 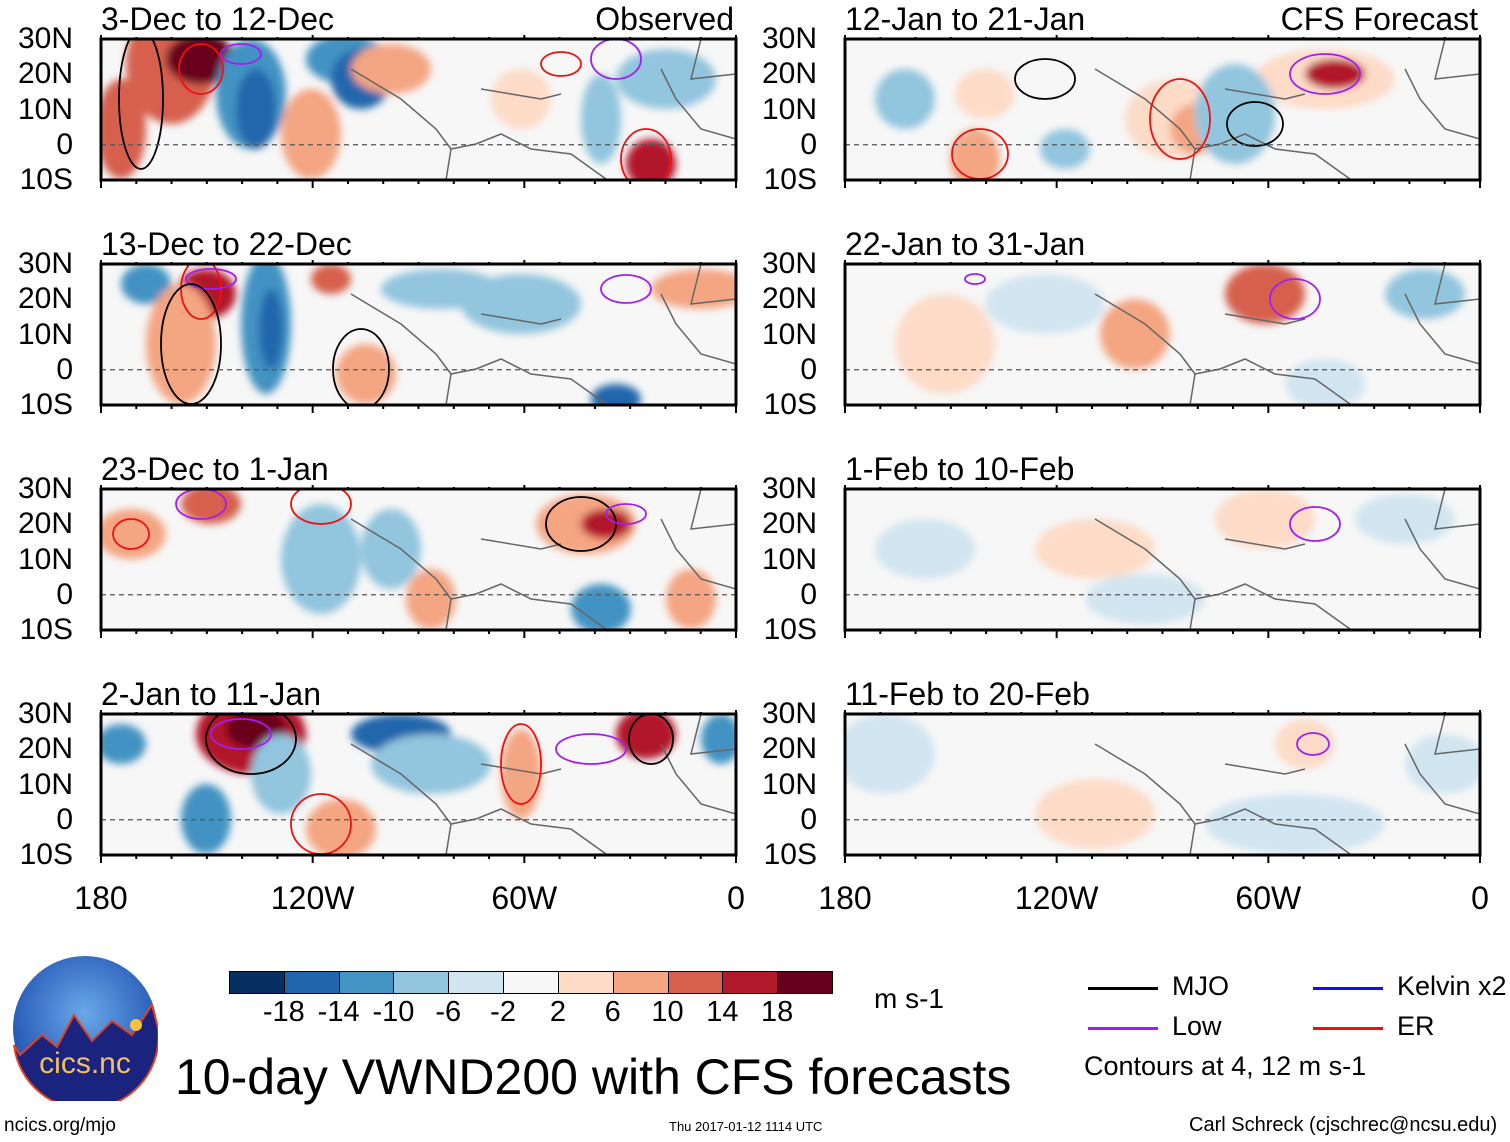 What do you see at coordinates (1348, 1028) in the screenshot?
I see `legend-line-er` at bounding box center [1348, 1028].